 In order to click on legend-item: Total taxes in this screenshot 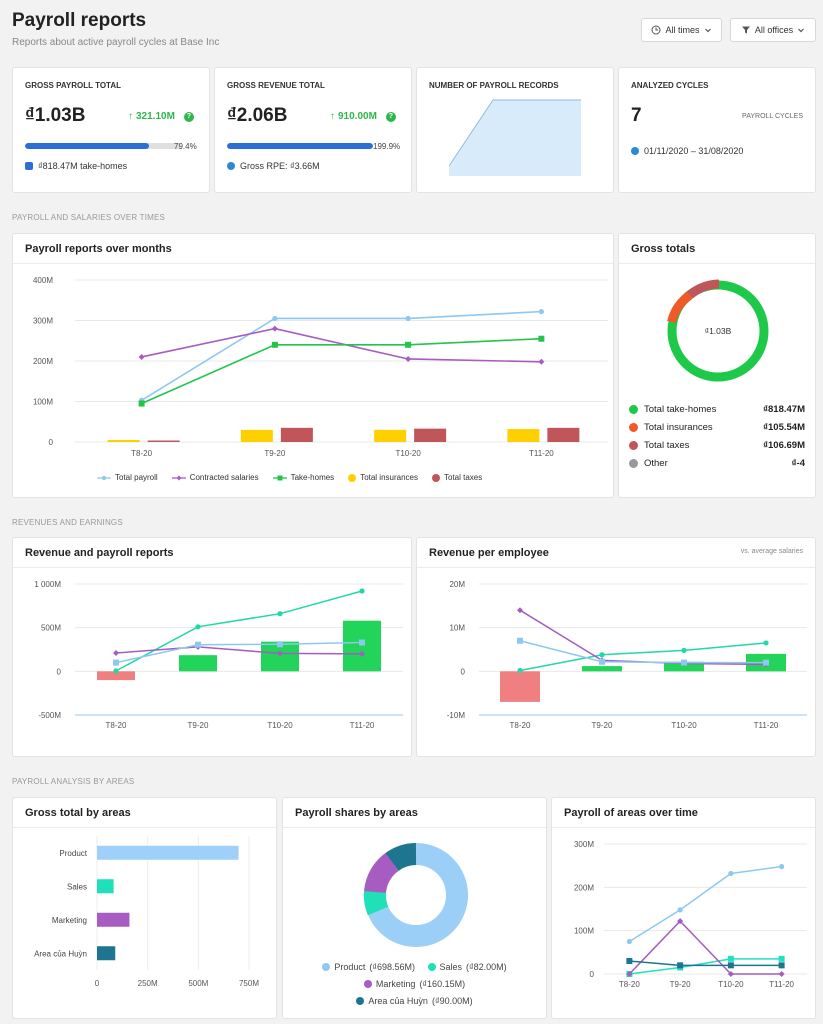, I will do `click(457, 477)`.